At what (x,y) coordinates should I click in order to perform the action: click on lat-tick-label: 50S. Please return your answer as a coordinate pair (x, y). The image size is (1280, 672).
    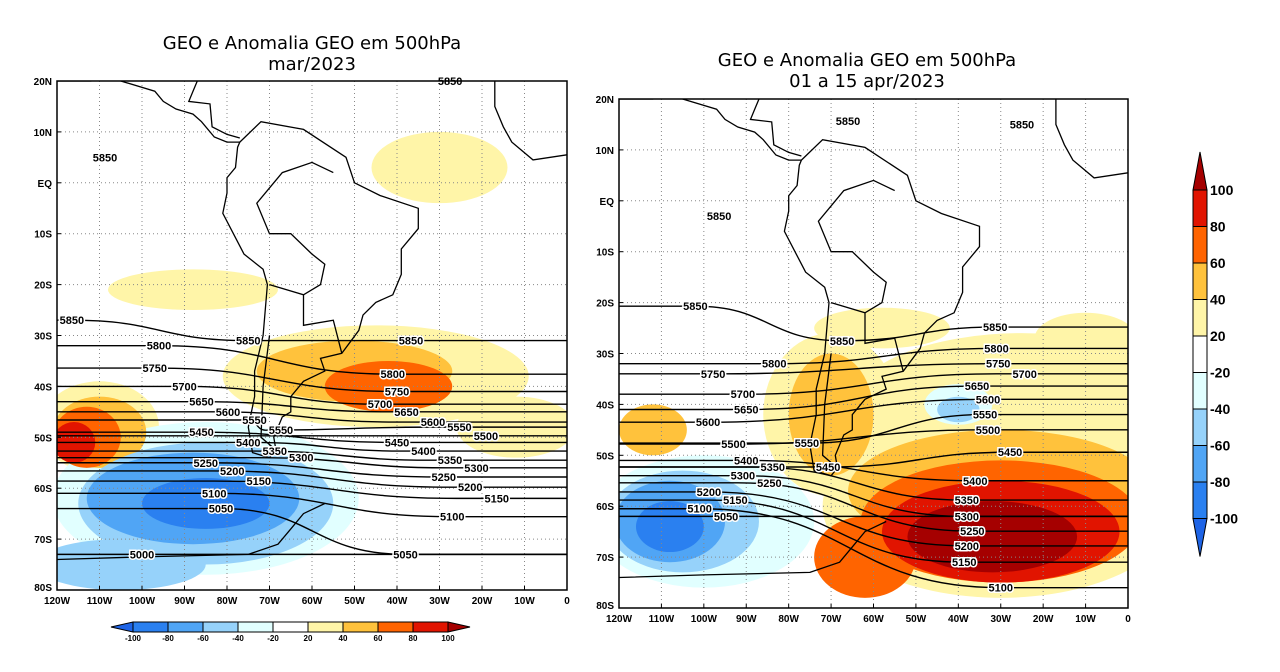
    Looking at the image, I should click on (43, 438).